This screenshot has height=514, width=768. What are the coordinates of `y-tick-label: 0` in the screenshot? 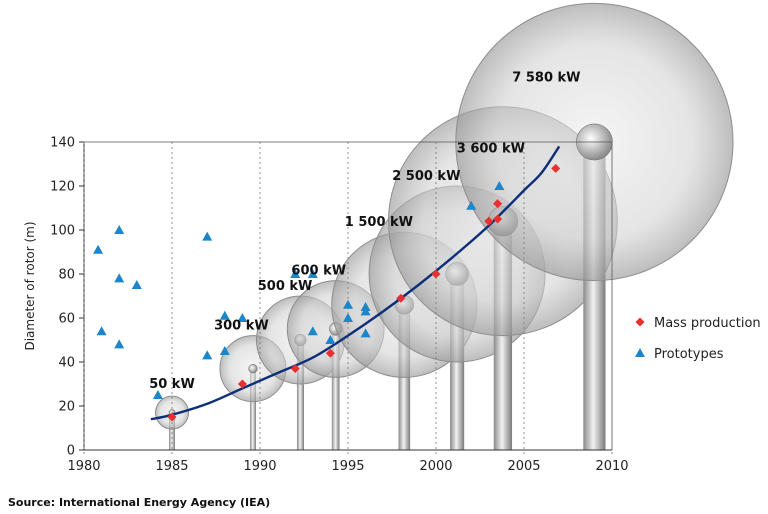 It's located at (71, 451).